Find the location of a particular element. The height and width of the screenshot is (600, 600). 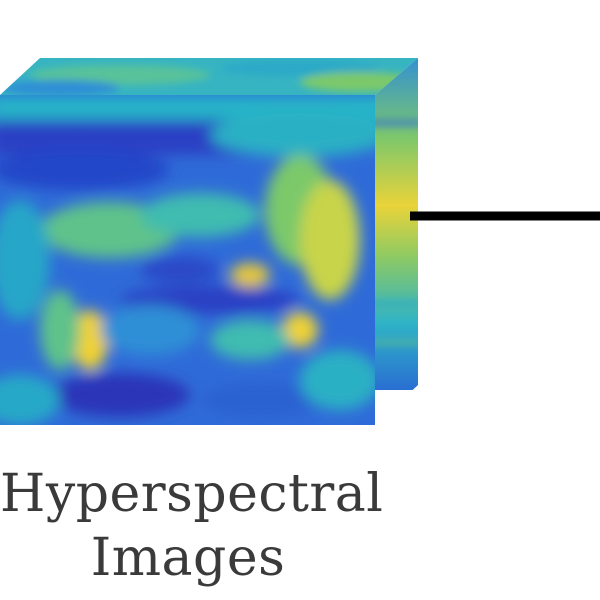

caption-line-2: Images is located at coordinates (188, 558).